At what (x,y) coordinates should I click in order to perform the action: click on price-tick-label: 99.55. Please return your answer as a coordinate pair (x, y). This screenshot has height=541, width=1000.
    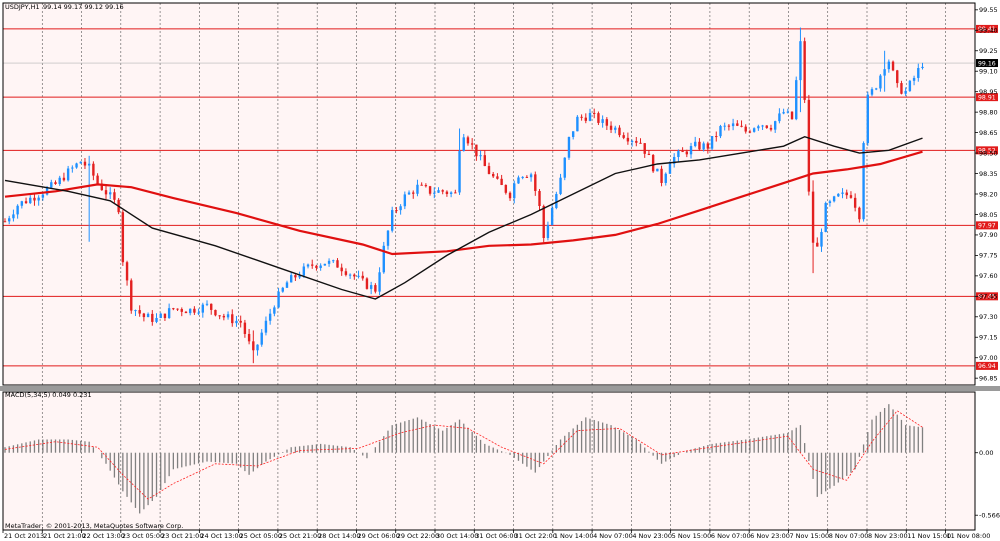
    Looking at the image, I should click on (988, 10).